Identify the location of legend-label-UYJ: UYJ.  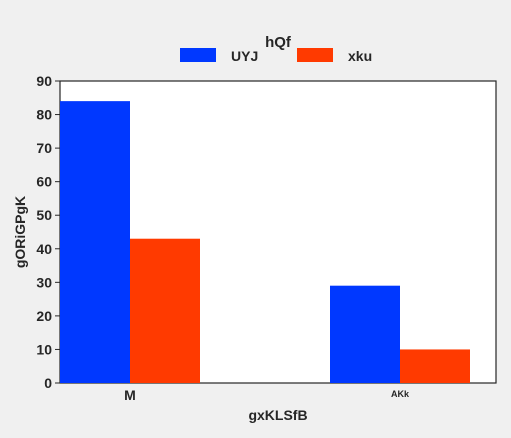
(244, 56).